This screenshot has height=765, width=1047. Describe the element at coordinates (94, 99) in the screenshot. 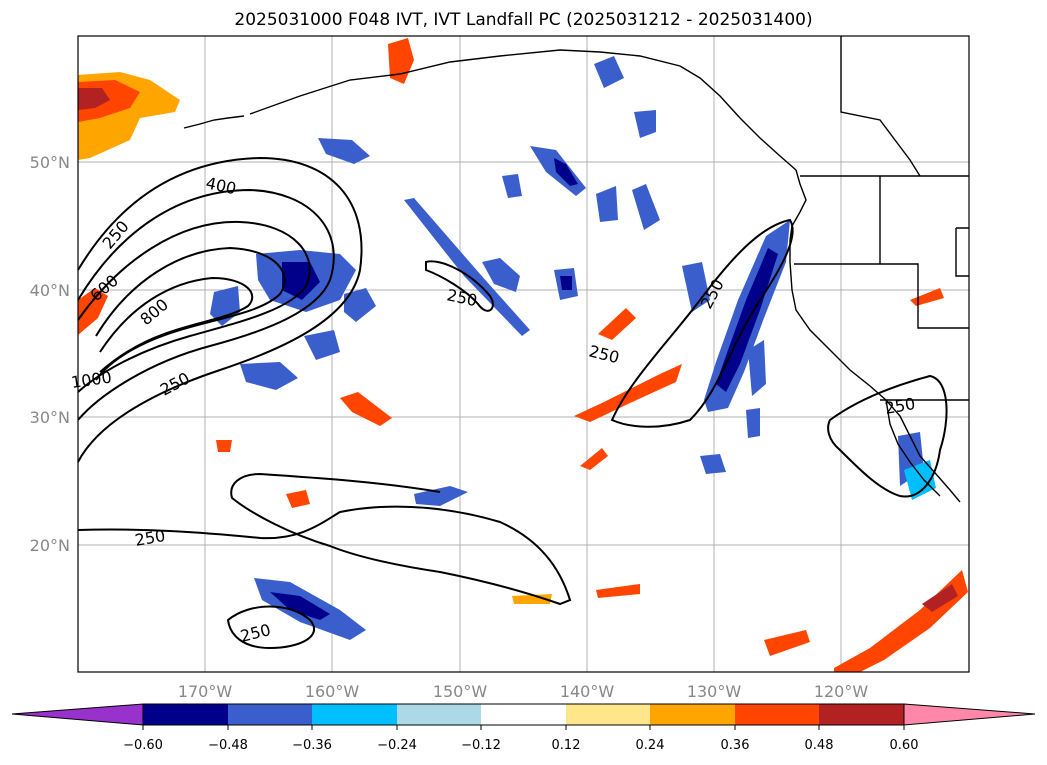

I see `positive-region-northwest-peak` at that location.